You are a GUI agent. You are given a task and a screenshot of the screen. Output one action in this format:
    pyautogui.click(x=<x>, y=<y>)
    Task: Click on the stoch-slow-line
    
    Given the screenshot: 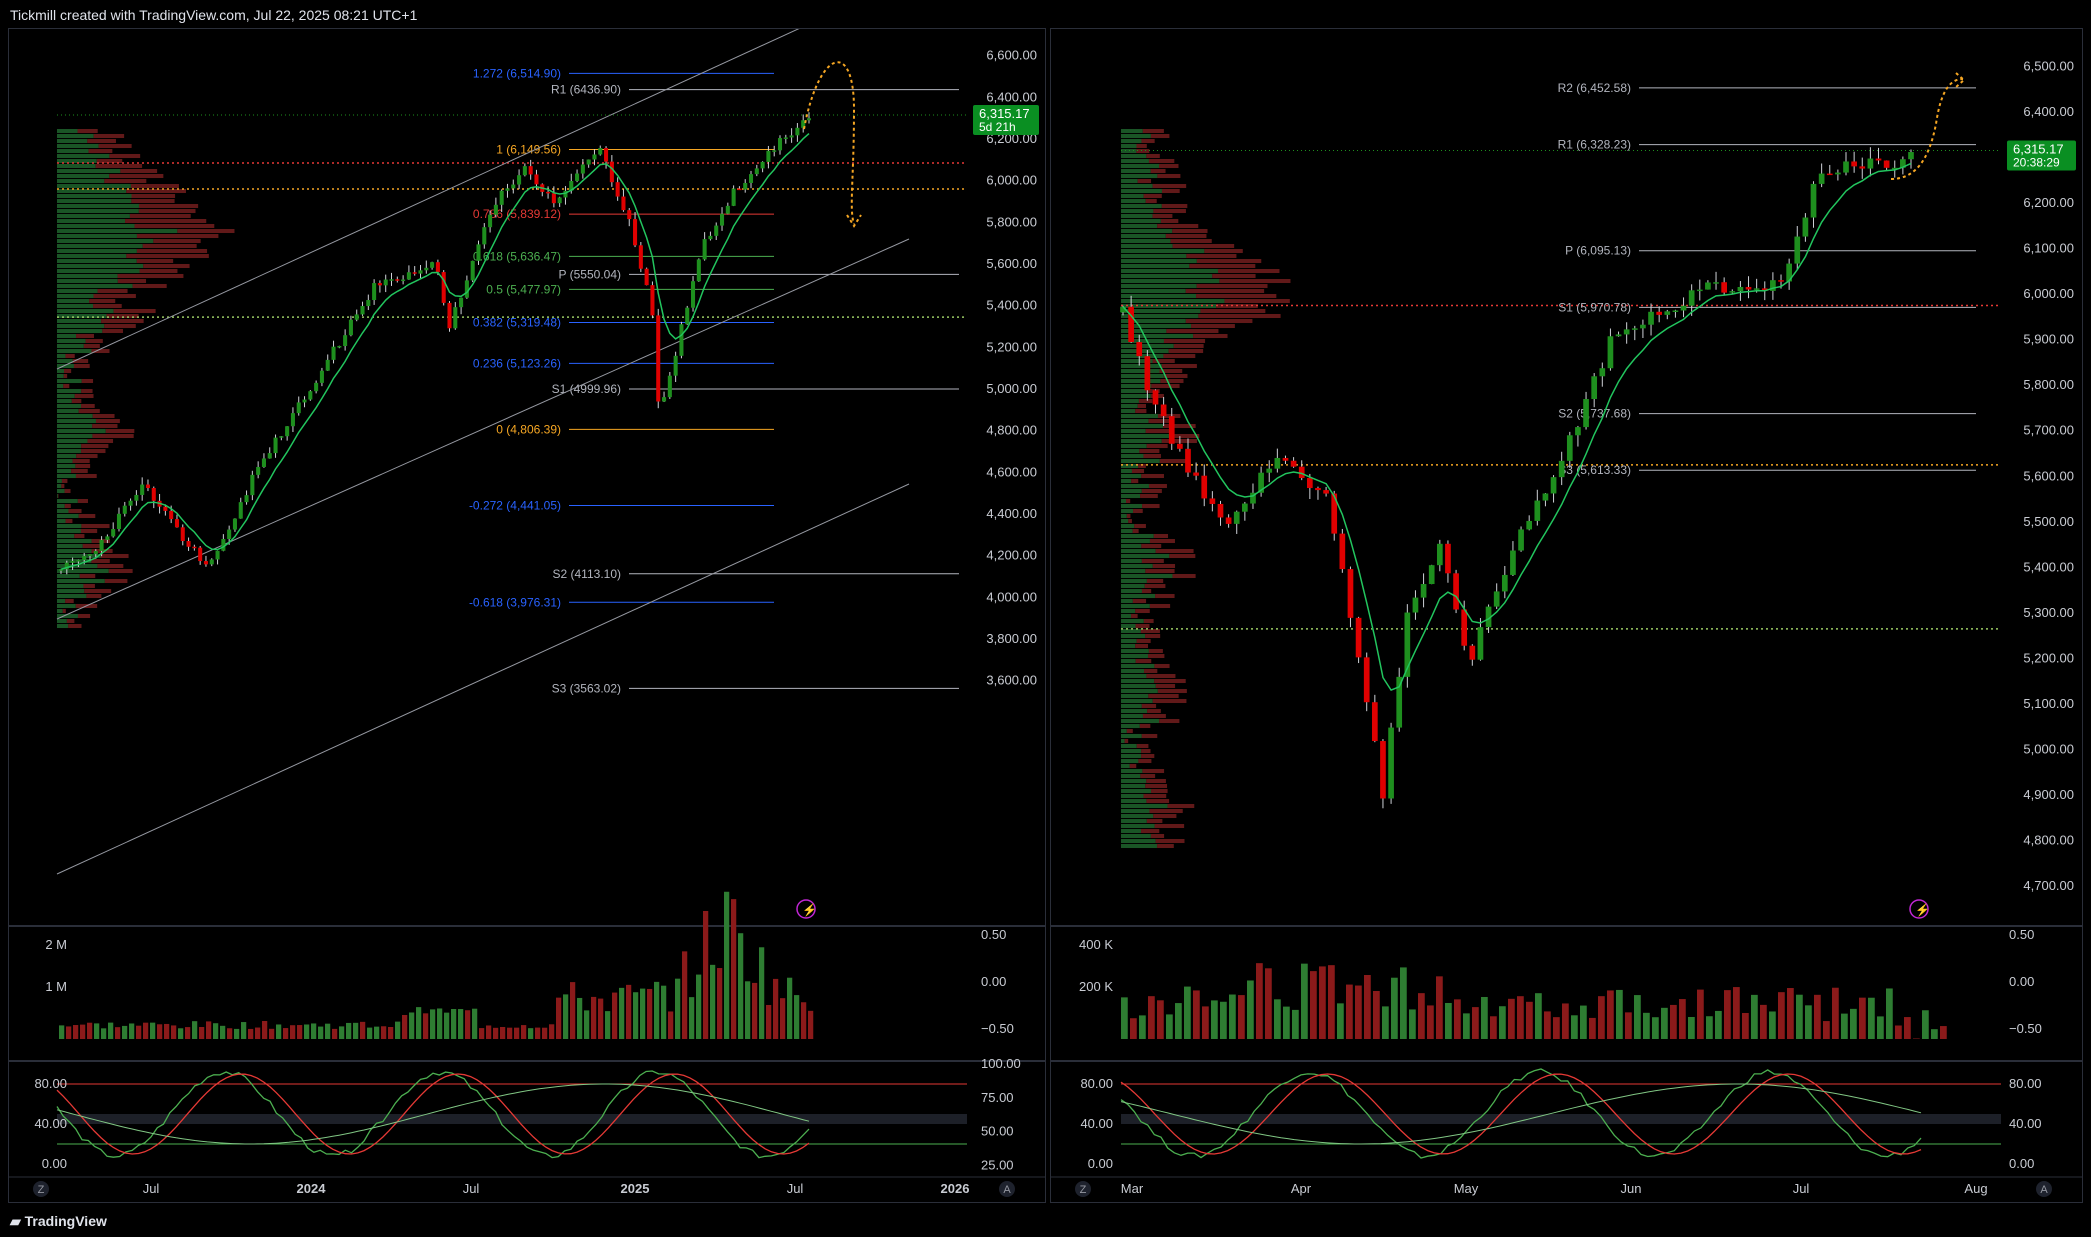 What is the action you would take?
    pyautogui.click(x=1521, y=1114)
    